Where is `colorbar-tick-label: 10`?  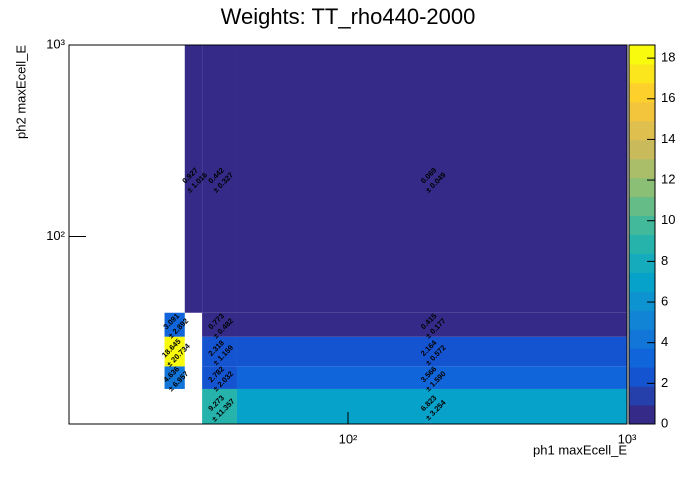
colorbar-tick-label: 10 is located at coordinates (668, 219).